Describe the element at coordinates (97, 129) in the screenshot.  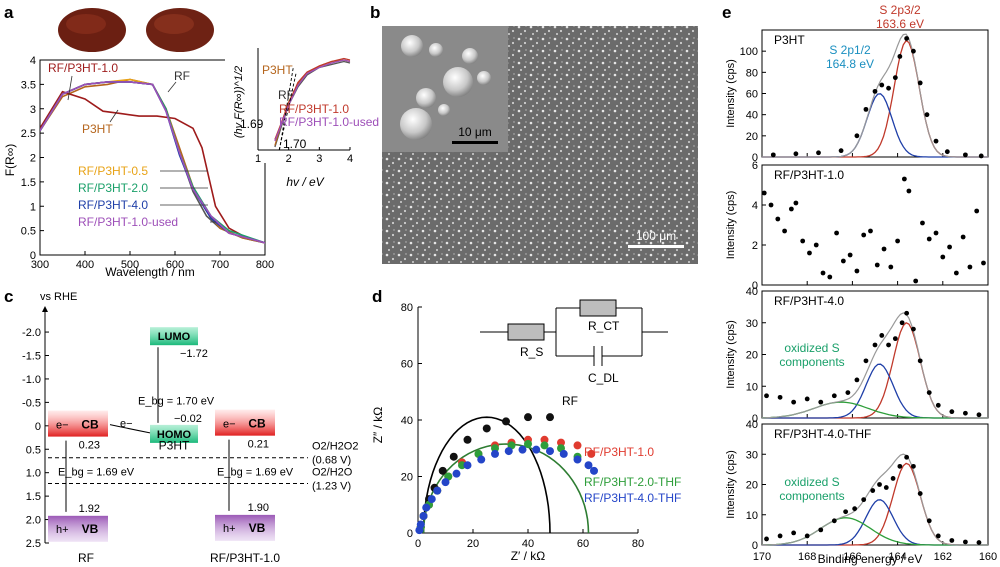
I see `annotation-p3ht: P3HT` at that location.